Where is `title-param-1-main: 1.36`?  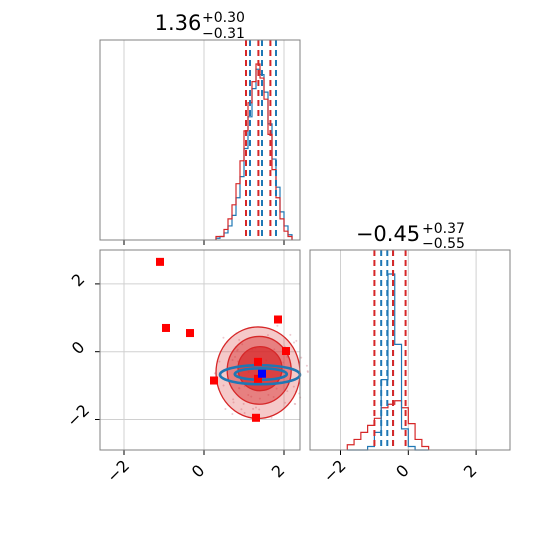
title-param-1-main: 1.36 is located at coordinates (178, 23).